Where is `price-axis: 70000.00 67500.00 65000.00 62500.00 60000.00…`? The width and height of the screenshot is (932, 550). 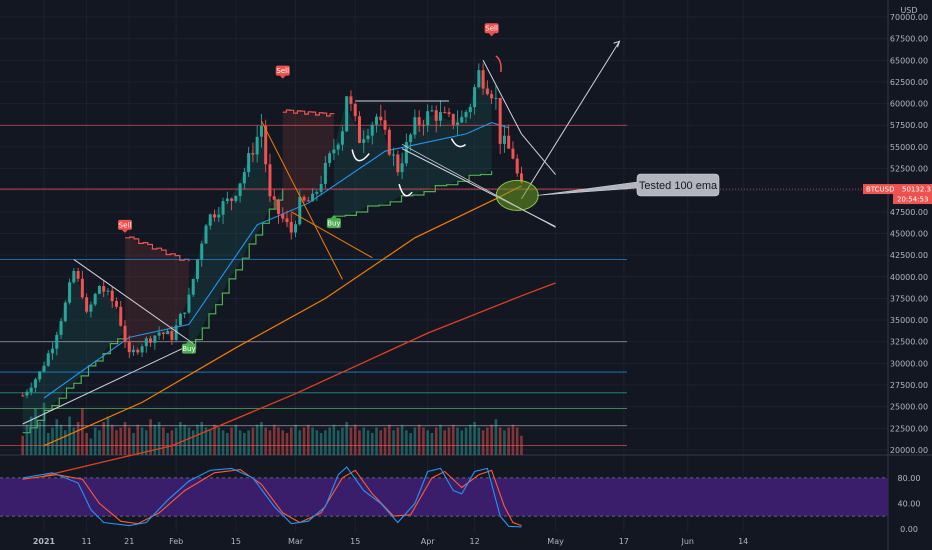 price-axis: 70000.00 67500.00 65000.00 62500.00 60000.00… is located at coordinates (909, 273).